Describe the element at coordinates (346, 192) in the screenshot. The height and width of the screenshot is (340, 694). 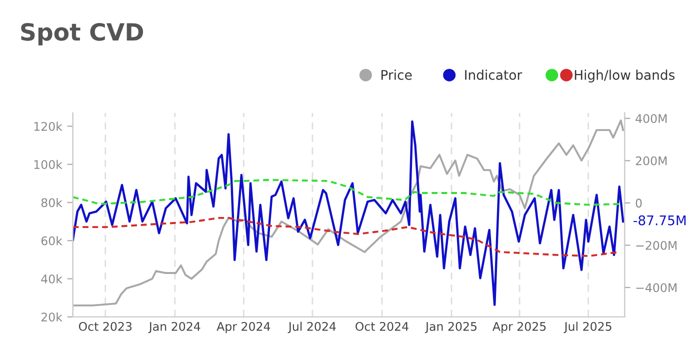
I see `line-series` at that location.